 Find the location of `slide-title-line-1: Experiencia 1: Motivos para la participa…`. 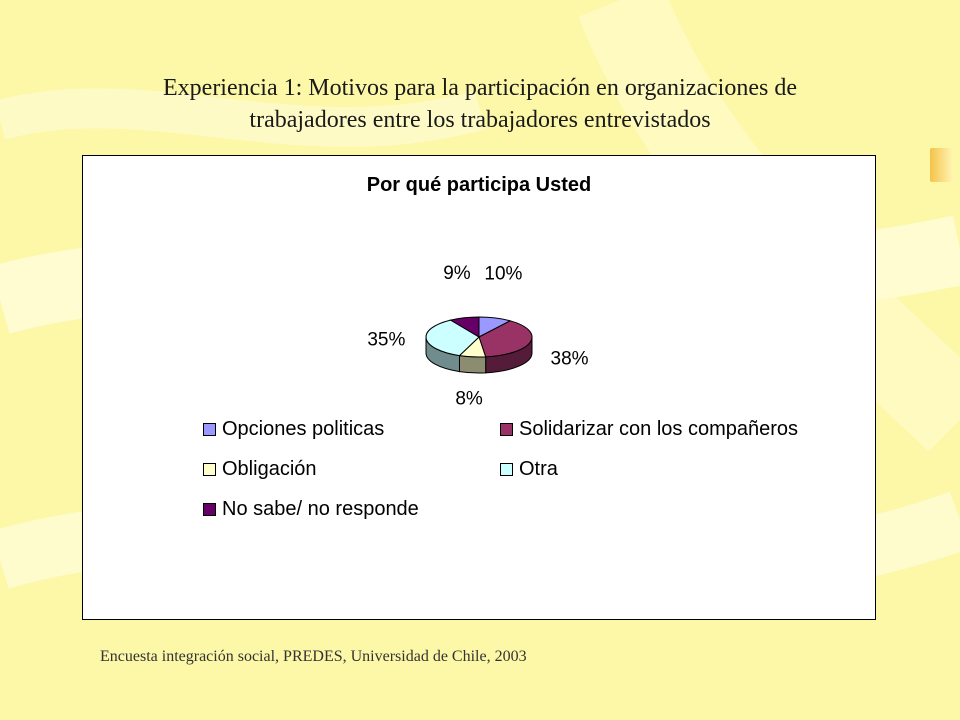

slide-title-line-1: Experiencia 1: Motivos para la participa… is located at coordinates (480, 88).